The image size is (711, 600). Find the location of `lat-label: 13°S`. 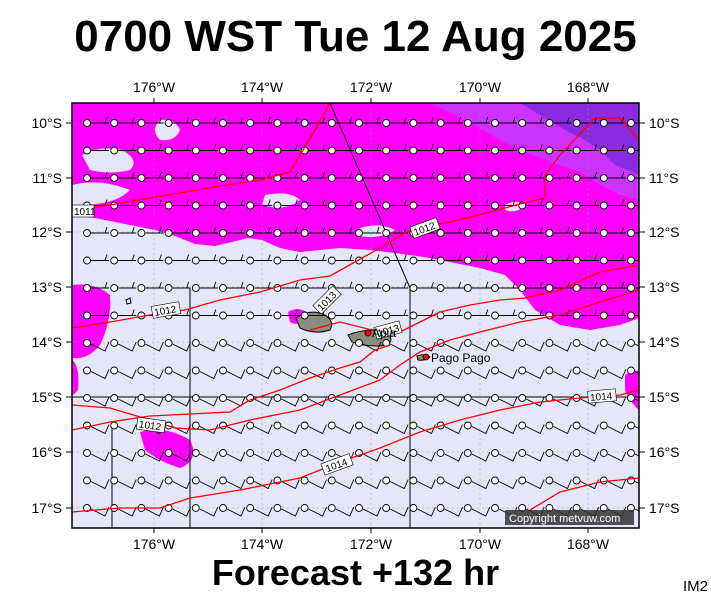

lat-label: 13°S is located at coordinates (46, 287).